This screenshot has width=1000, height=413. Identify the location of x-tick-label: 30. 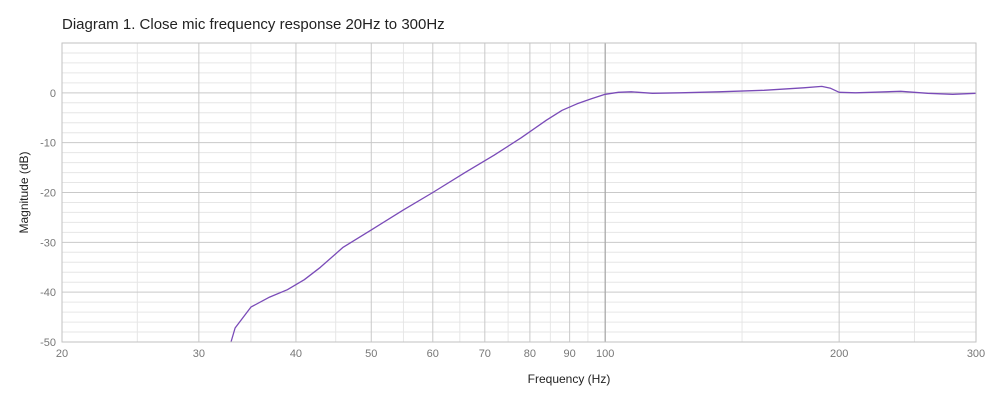
(199, 354).